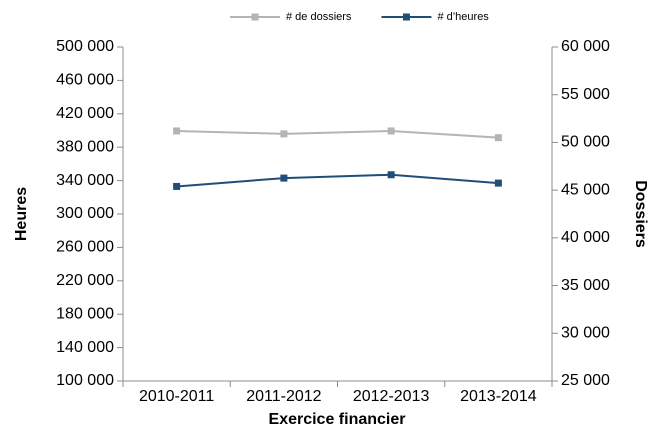 The width and height of the screenshot is (666, 431). Describe the element at coordinates (585, 237) in the screenshot. I see `y2-tick-label: 40 000` at that location.